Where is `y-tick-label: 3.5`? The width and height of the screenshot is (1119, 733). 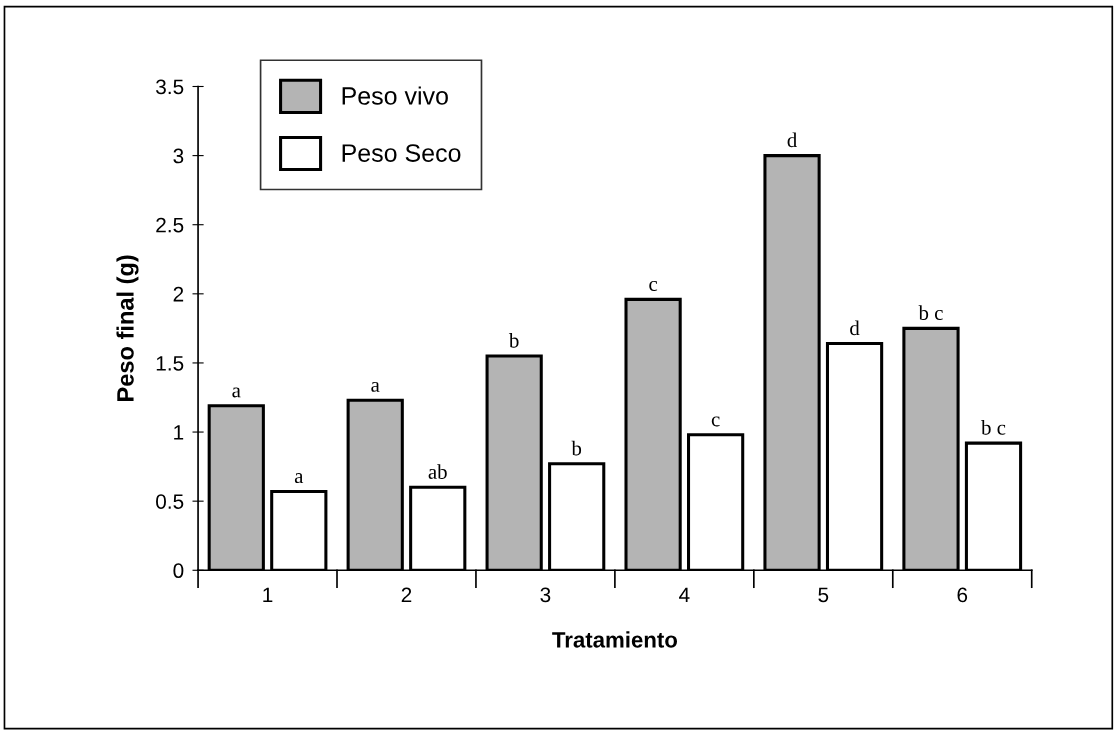 y-tick-label: 3.5 is located at coordinates (170, 87).